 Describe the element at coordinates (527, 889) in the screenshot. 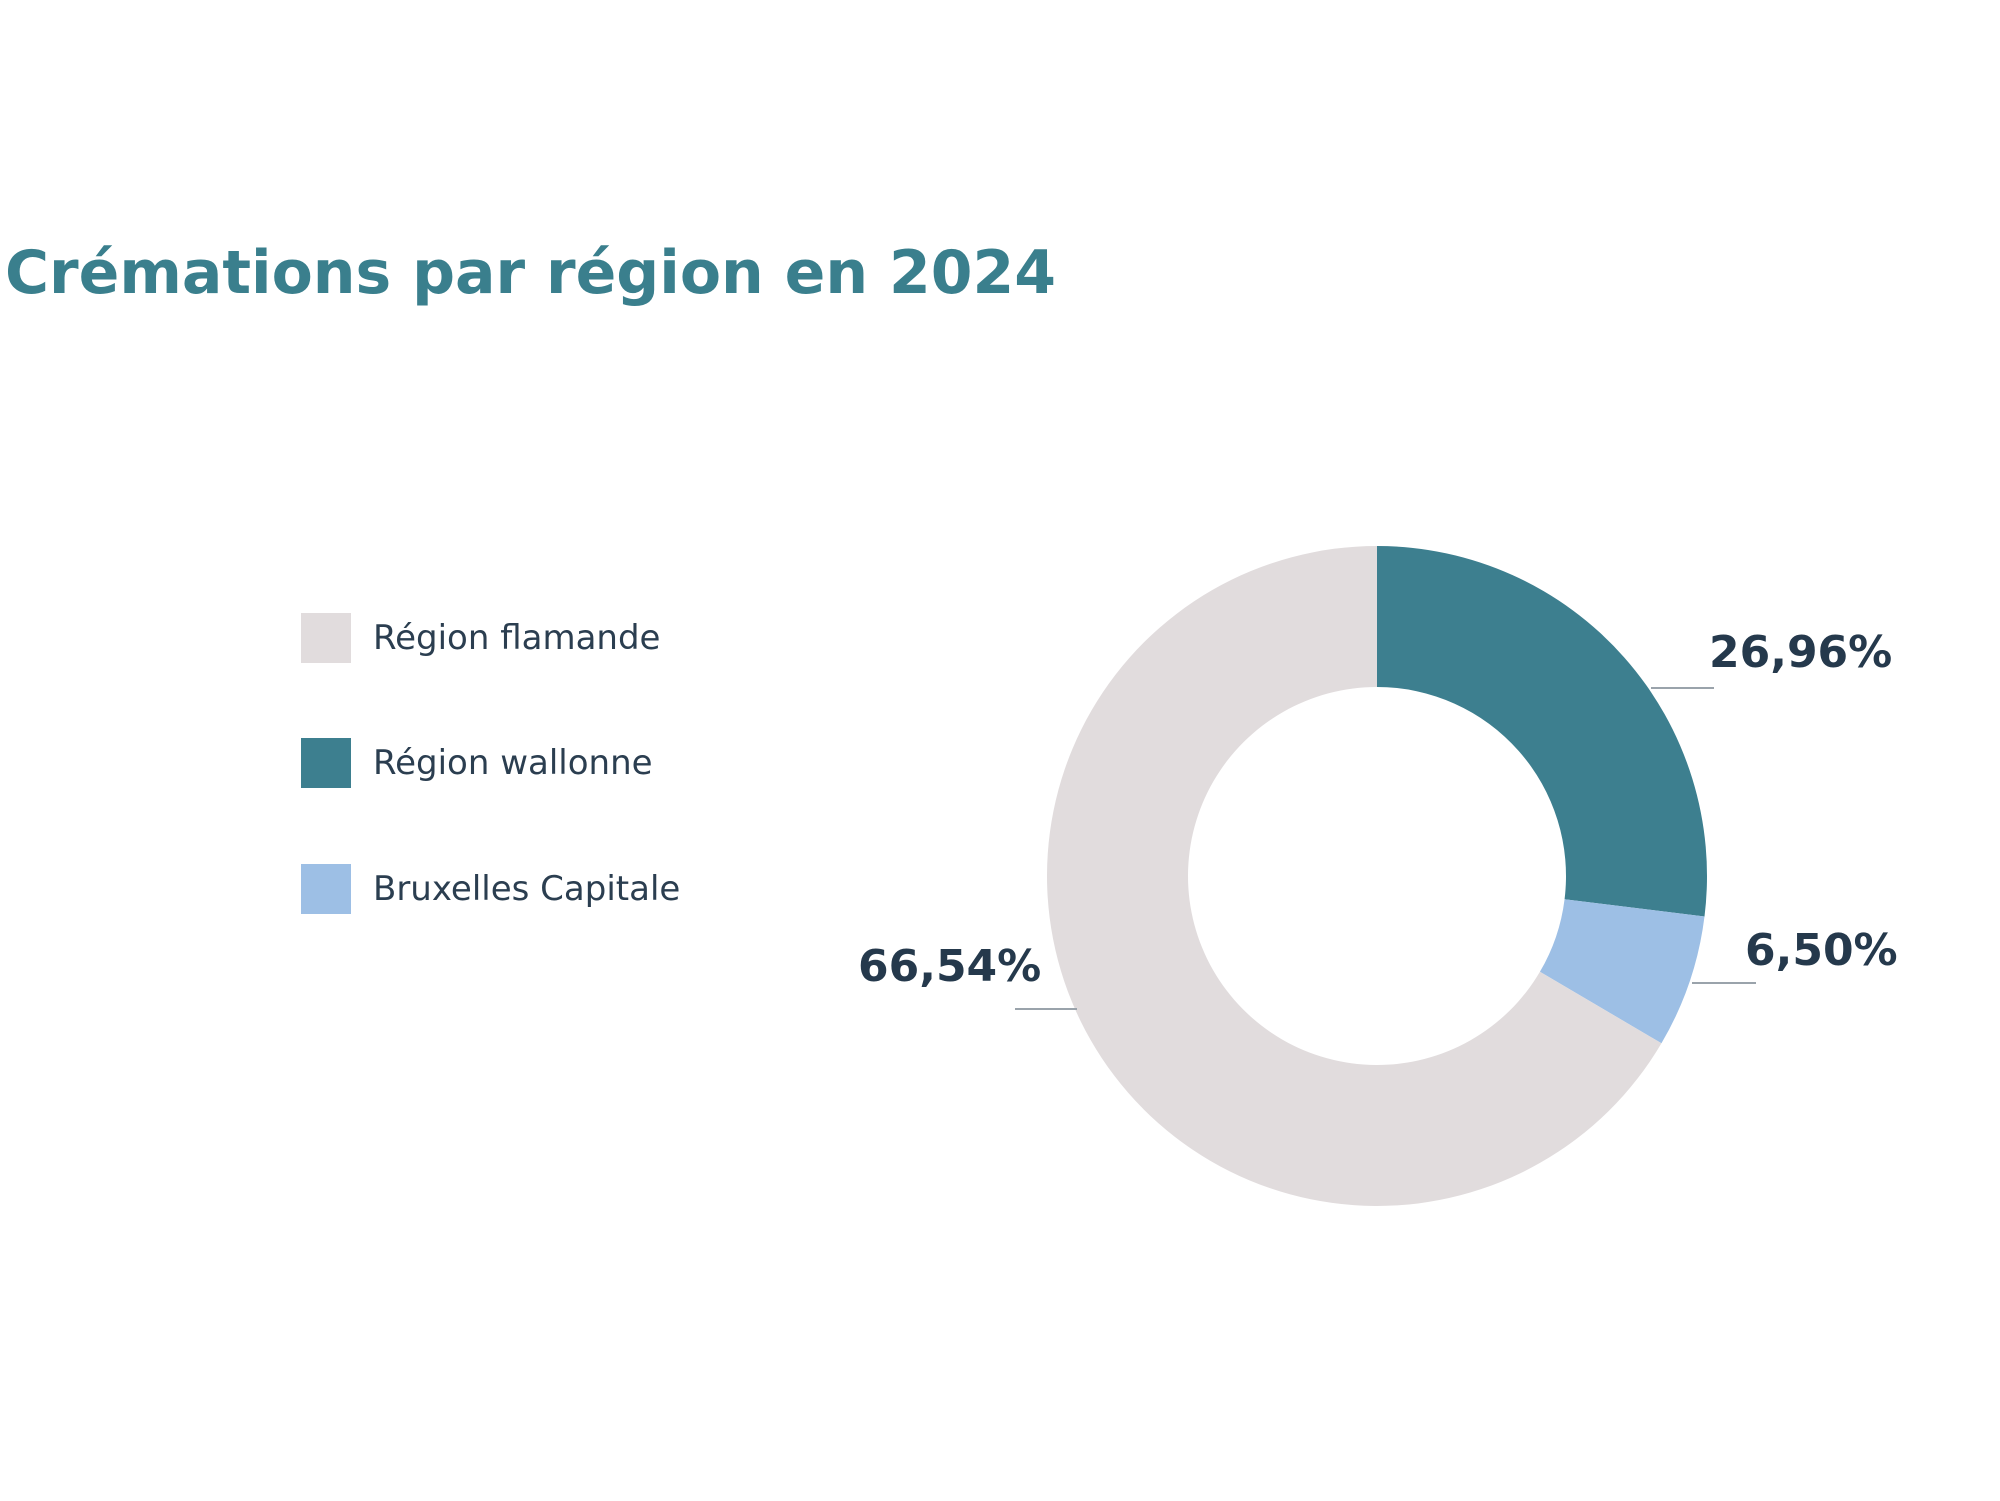

I see `legend-label: Bruxelles Capitale` at that location.